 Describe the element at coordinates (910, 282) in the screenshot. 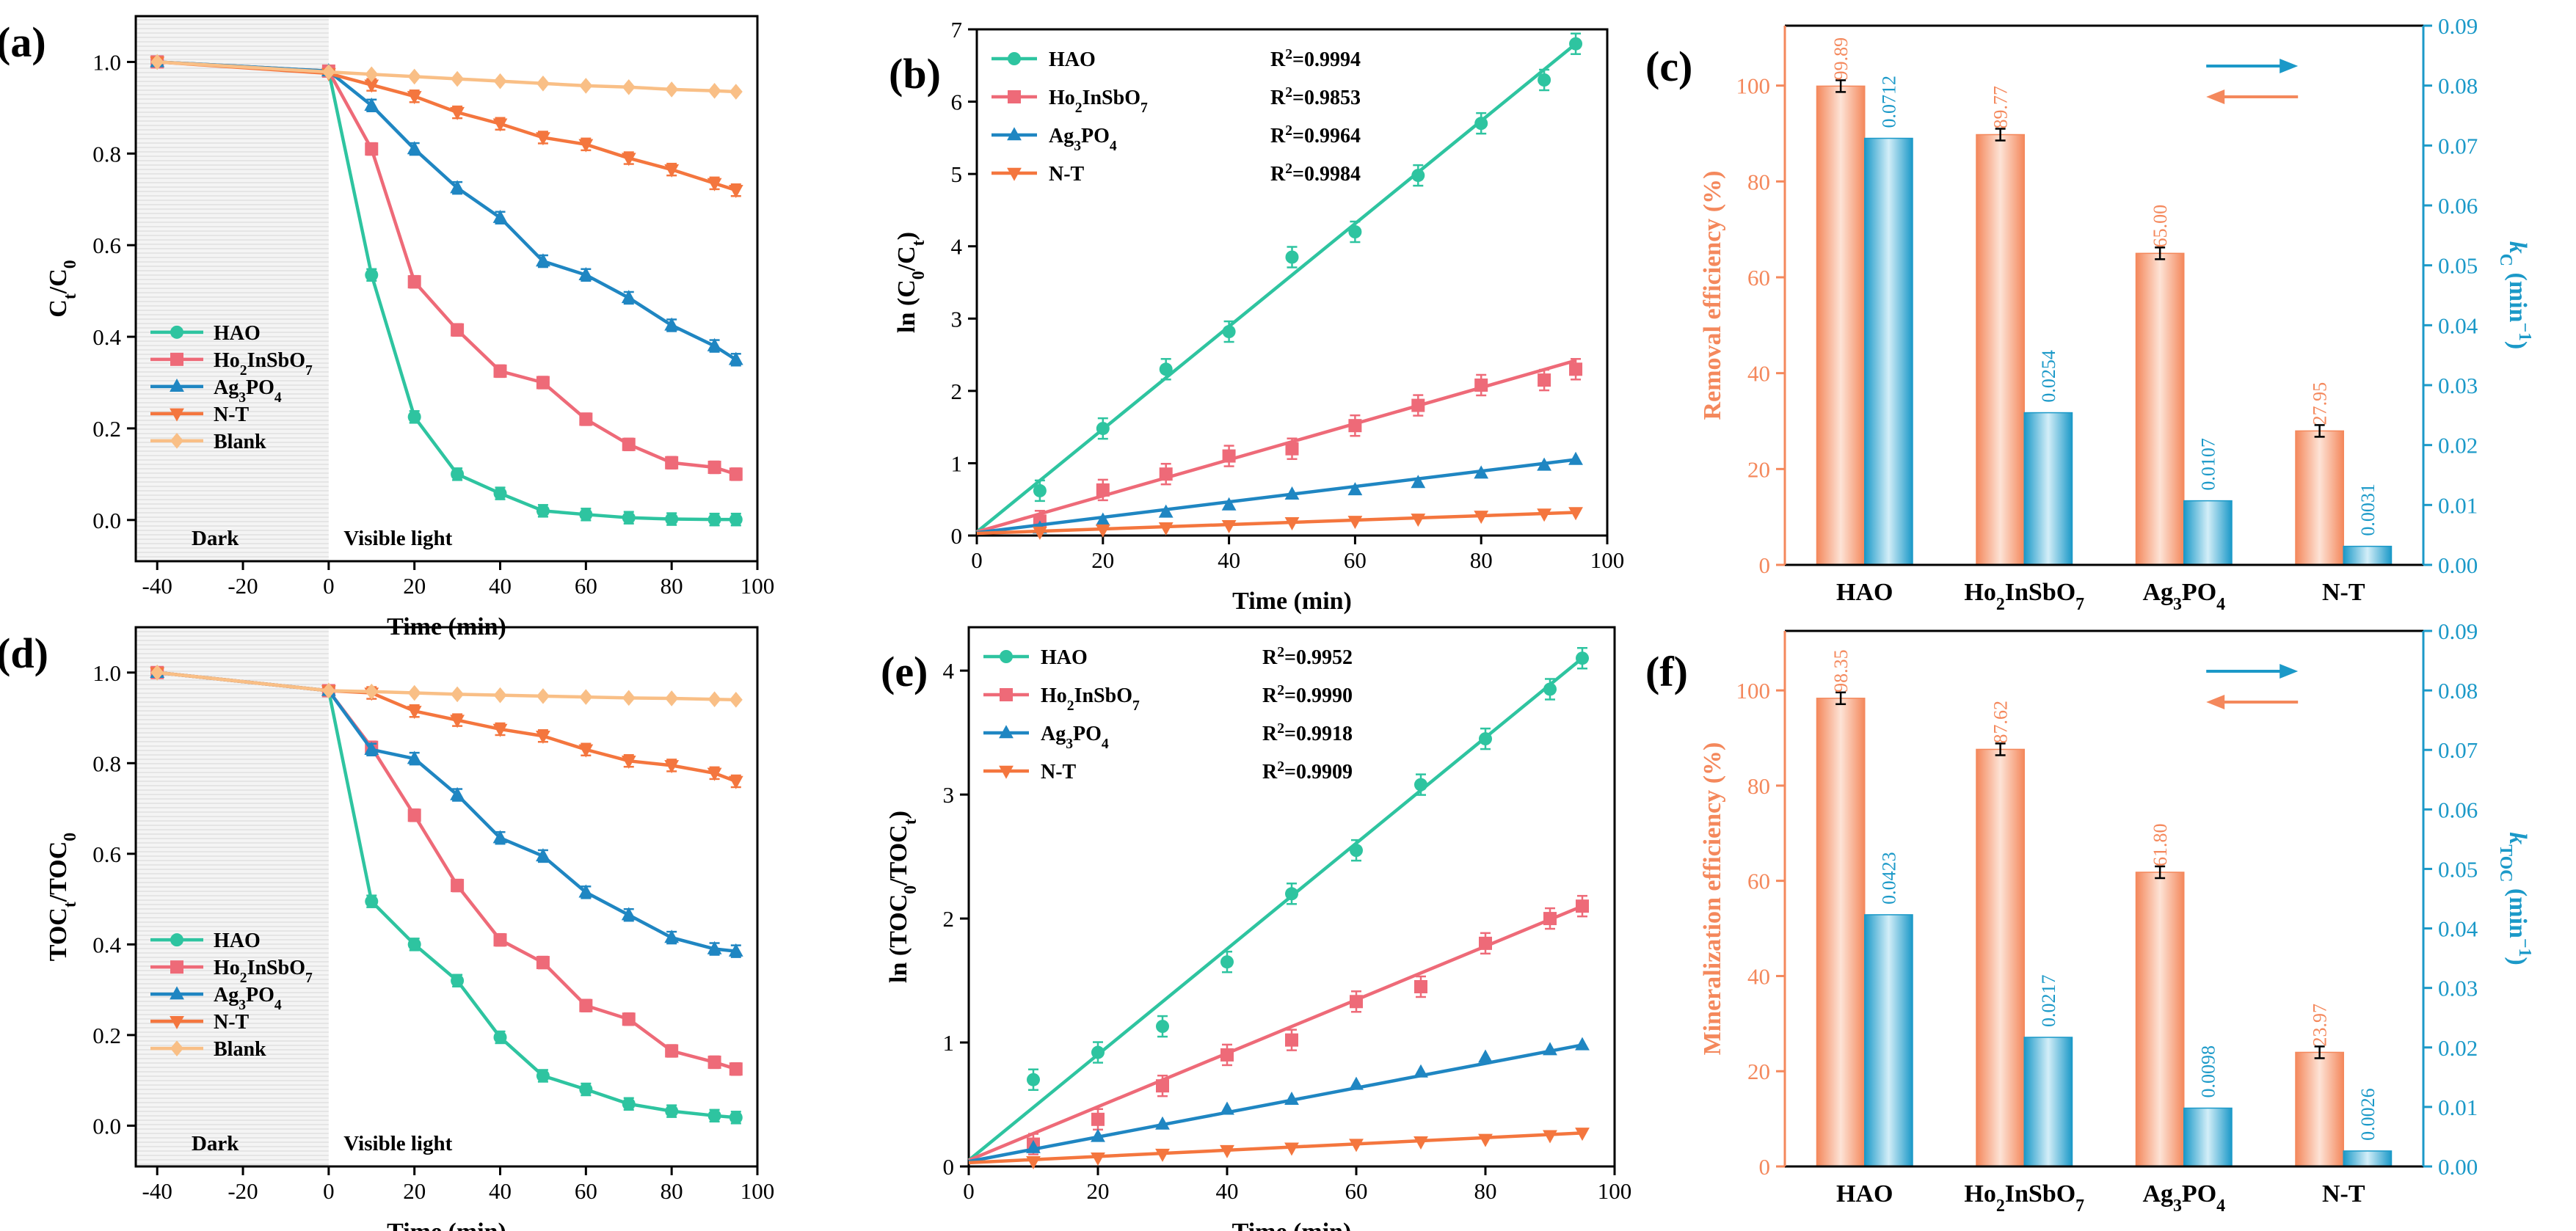

I see `panel-b-ylabel: ln (C0/Ct)` at that location.